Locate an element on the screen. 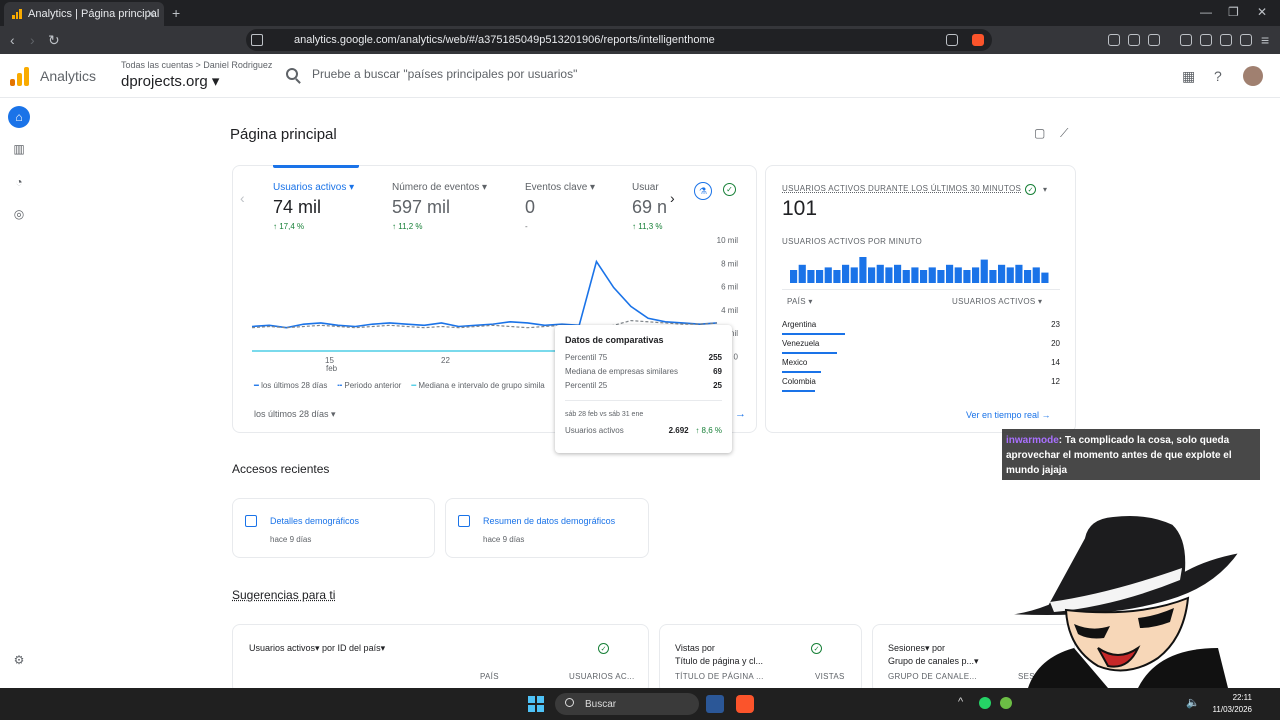  avatar is located at coordinates (1253, 76).